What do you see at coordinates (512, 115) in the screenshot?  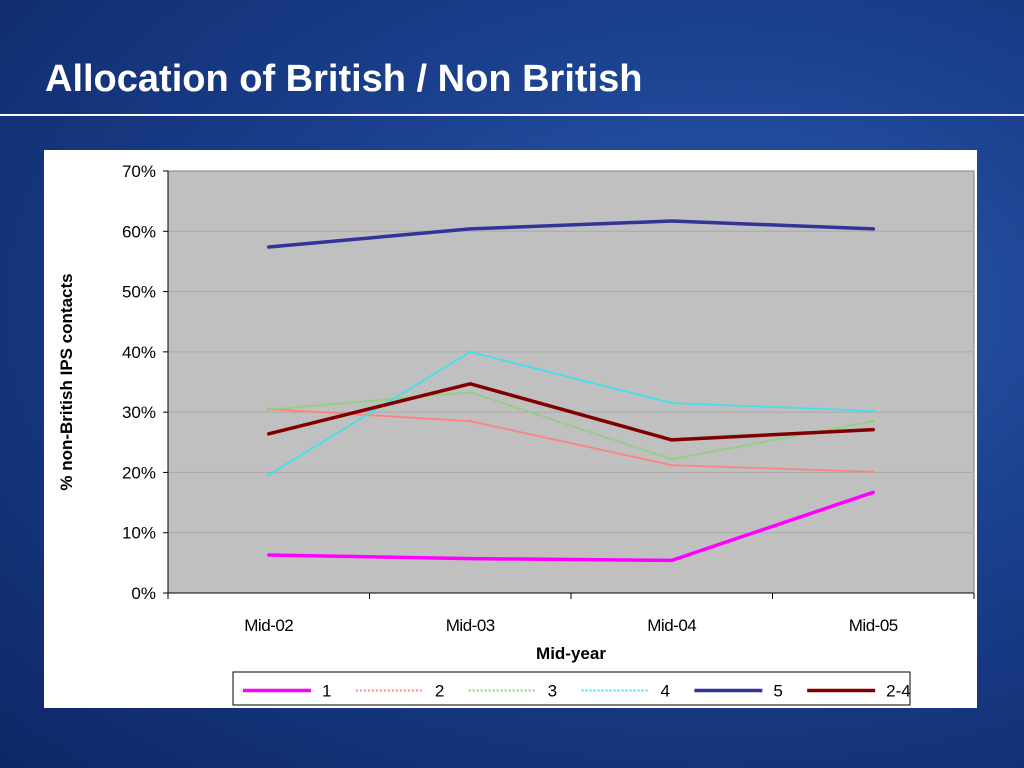 I see `title-divider` at bounding box center [512, 115].